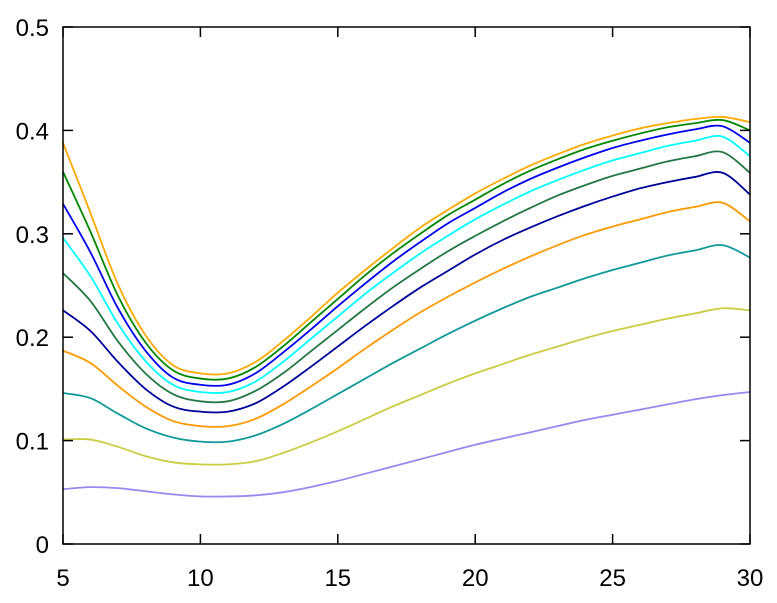  I want to click on x-tick-label: 30, so click(750, 578).